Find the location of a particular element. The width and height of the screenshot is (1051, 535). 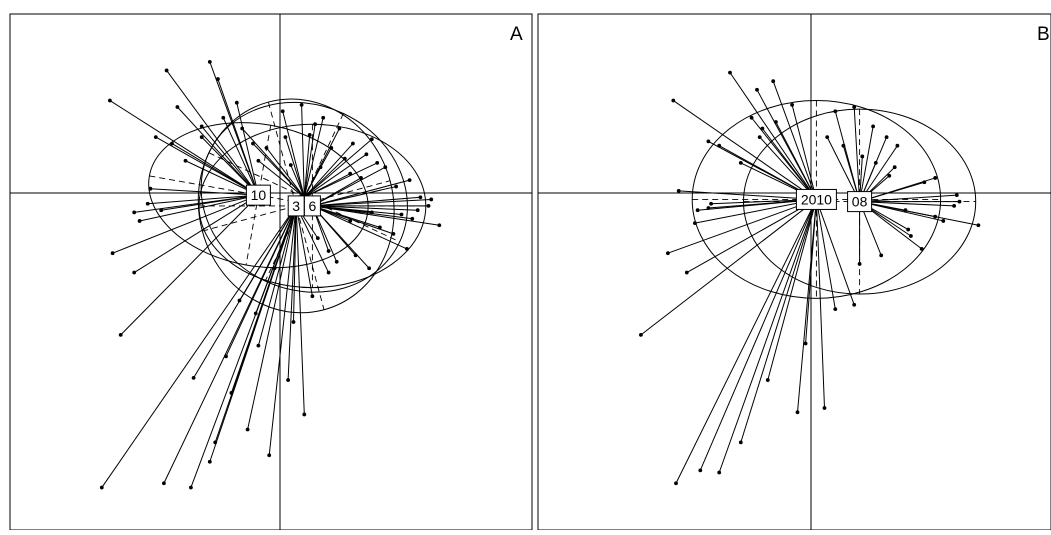

ellipse-axis-minor is located at coordinates (296, 205).